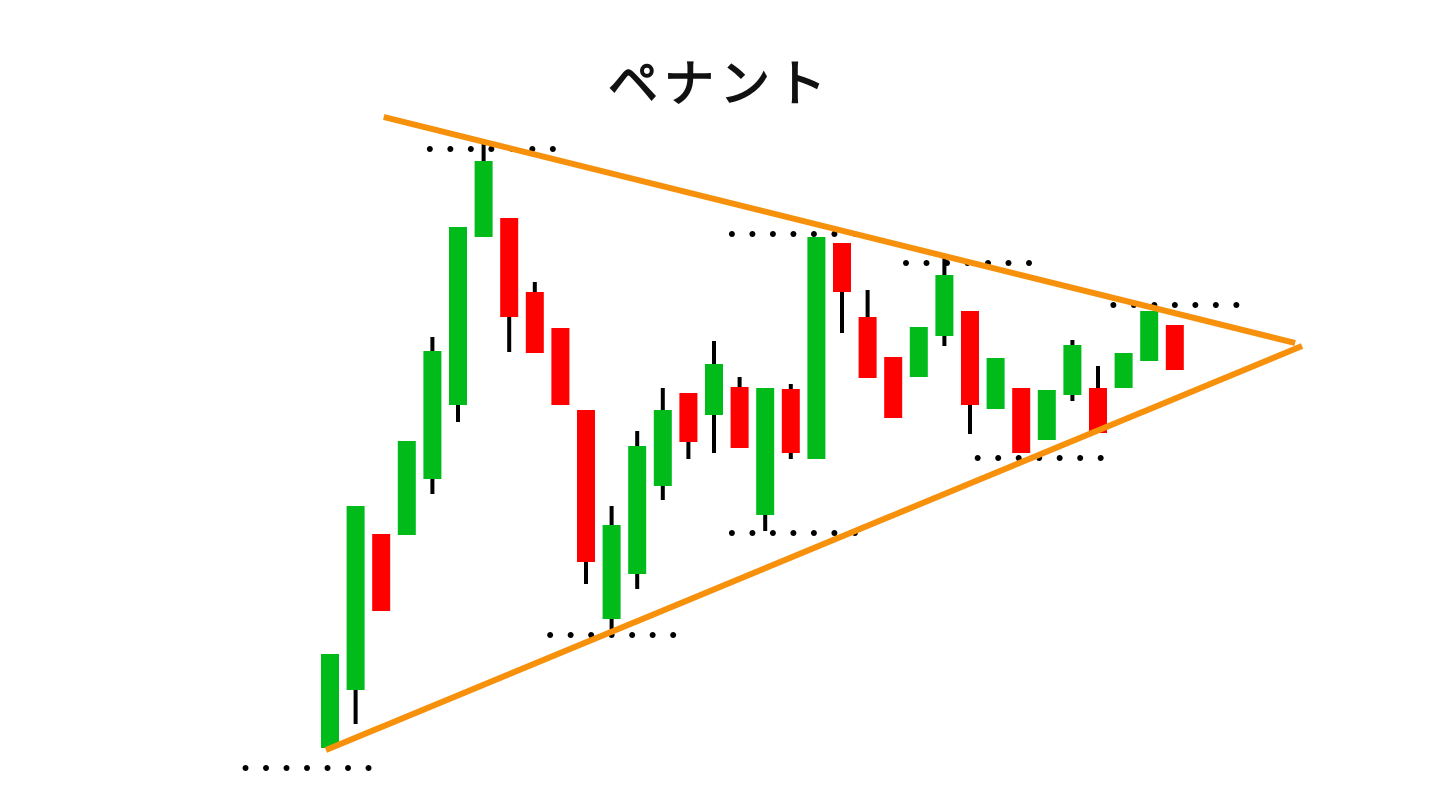 The height and width of the screenshot is (805, 1440). I want to click on chart-title: ペナント, so click(720, 84).